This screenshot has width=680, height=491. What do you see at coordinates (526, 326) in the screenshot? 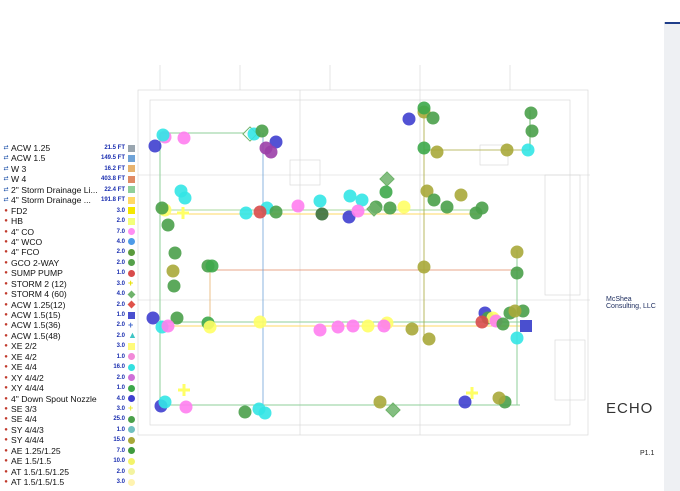
I see `takeoff-marker-square` at bounding box center [526, 326].